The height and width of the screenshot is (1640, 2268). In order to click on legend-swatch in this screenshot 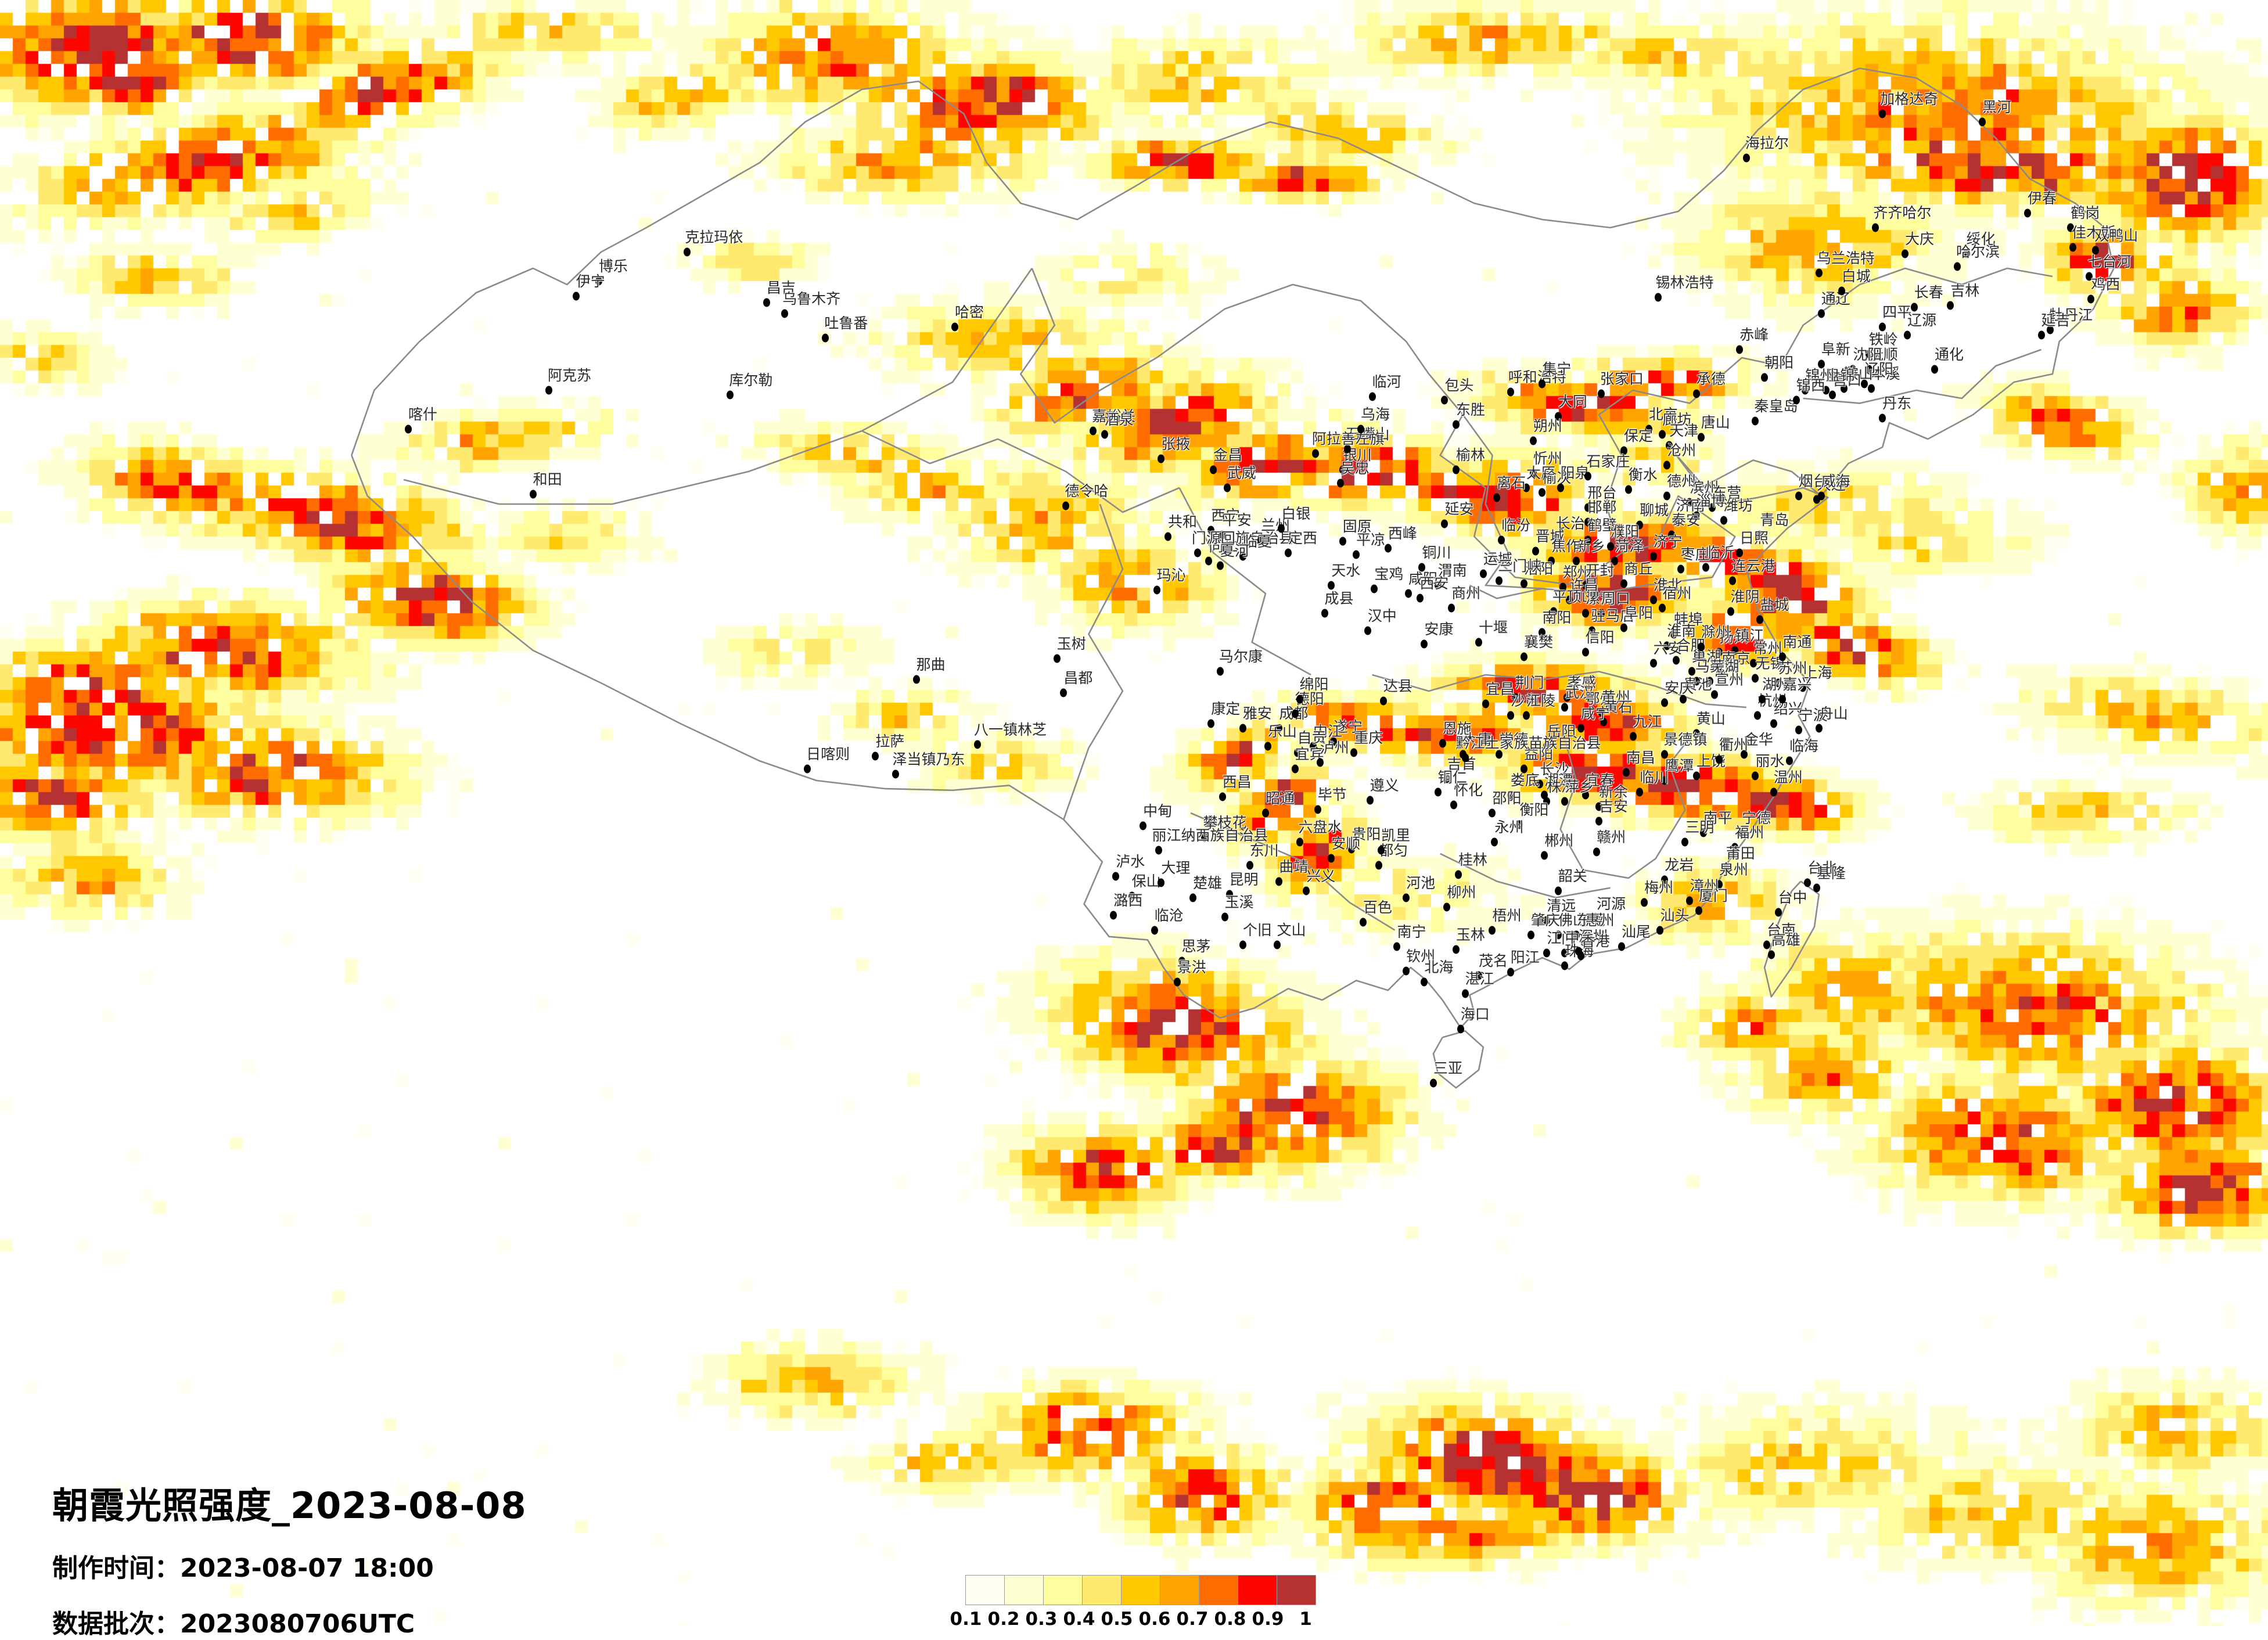, I will do `click(985, 1590)`.